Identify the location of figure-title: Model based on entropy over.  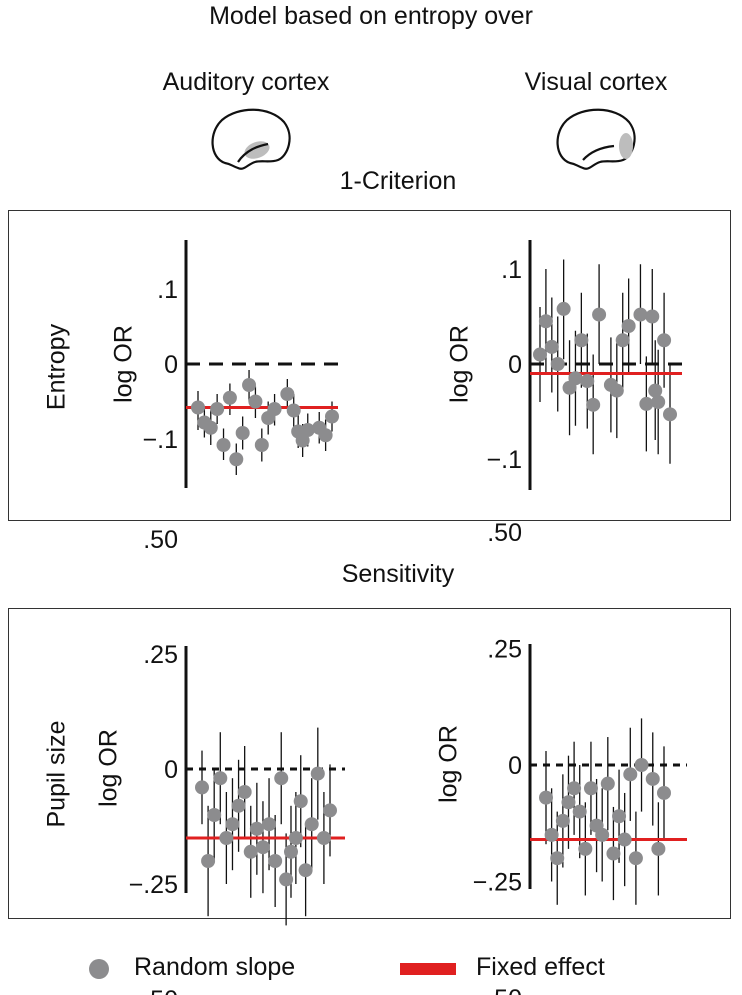
(371, 16).